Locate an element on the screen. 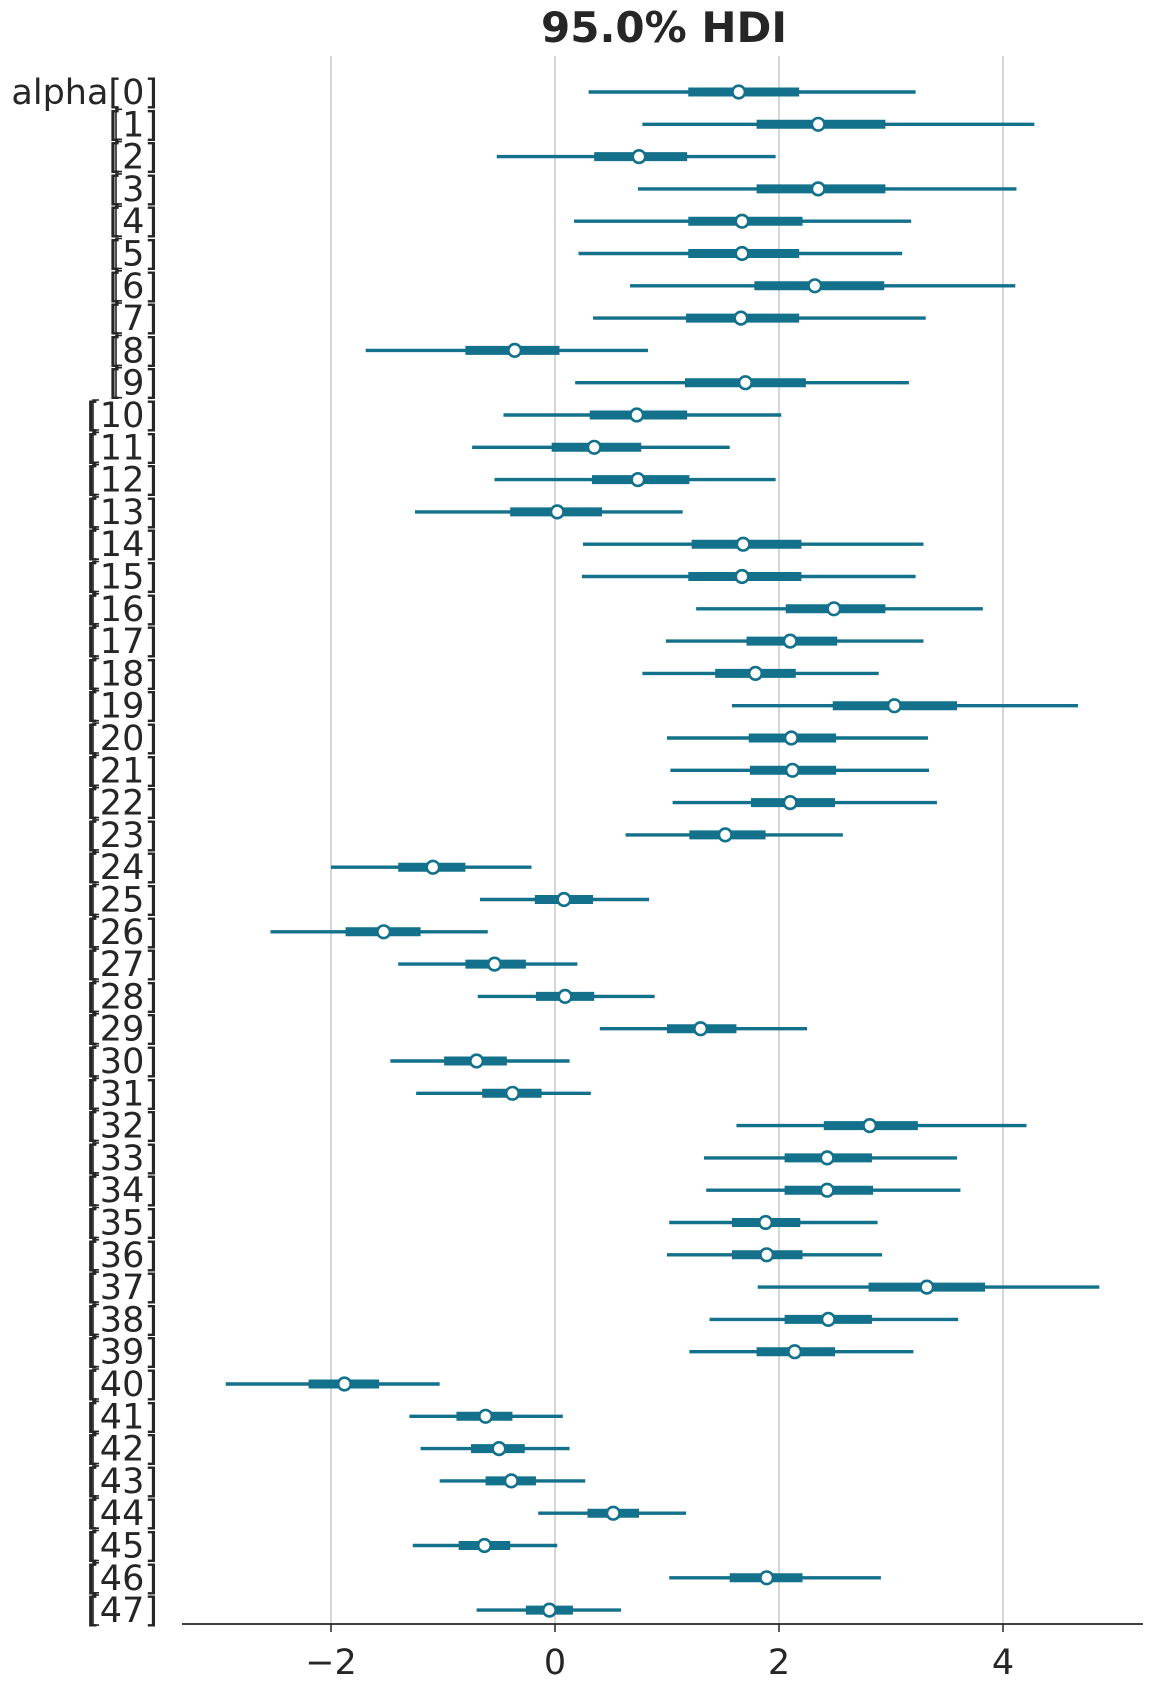 The height and width of the screenshot is (1689, 1152). x-tick-label: 2 is located at coordinates (779, 1663).